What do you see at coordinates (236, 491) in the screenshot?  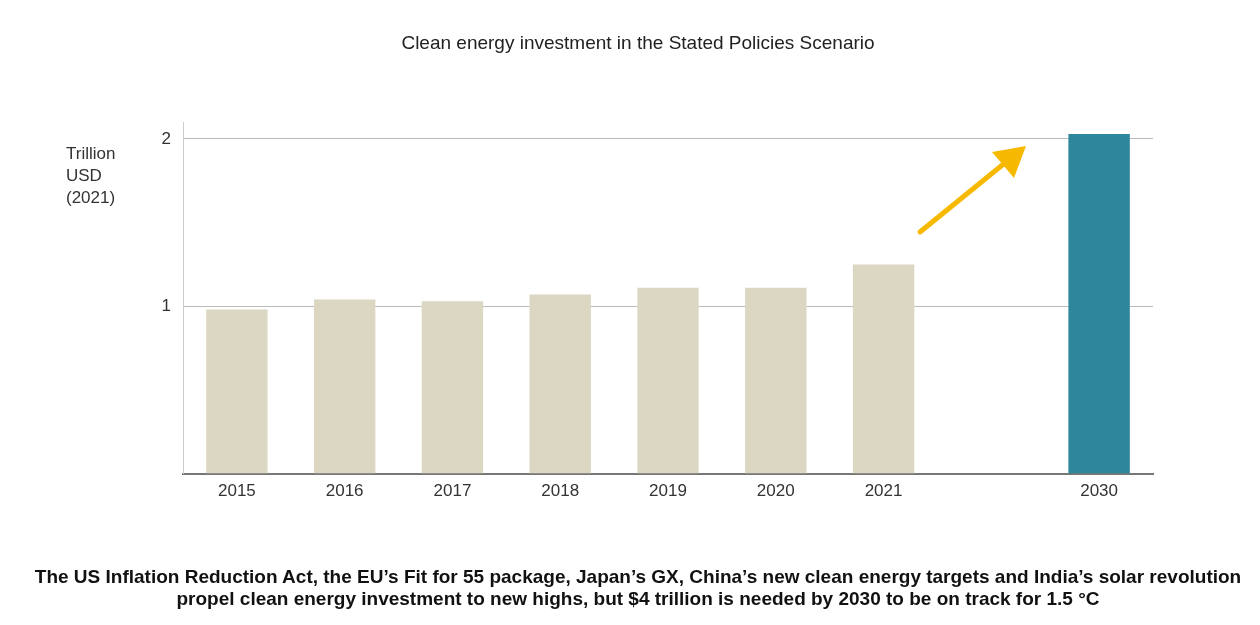 I see `x-tick-label: 2015` at bounding box center [236, 491].